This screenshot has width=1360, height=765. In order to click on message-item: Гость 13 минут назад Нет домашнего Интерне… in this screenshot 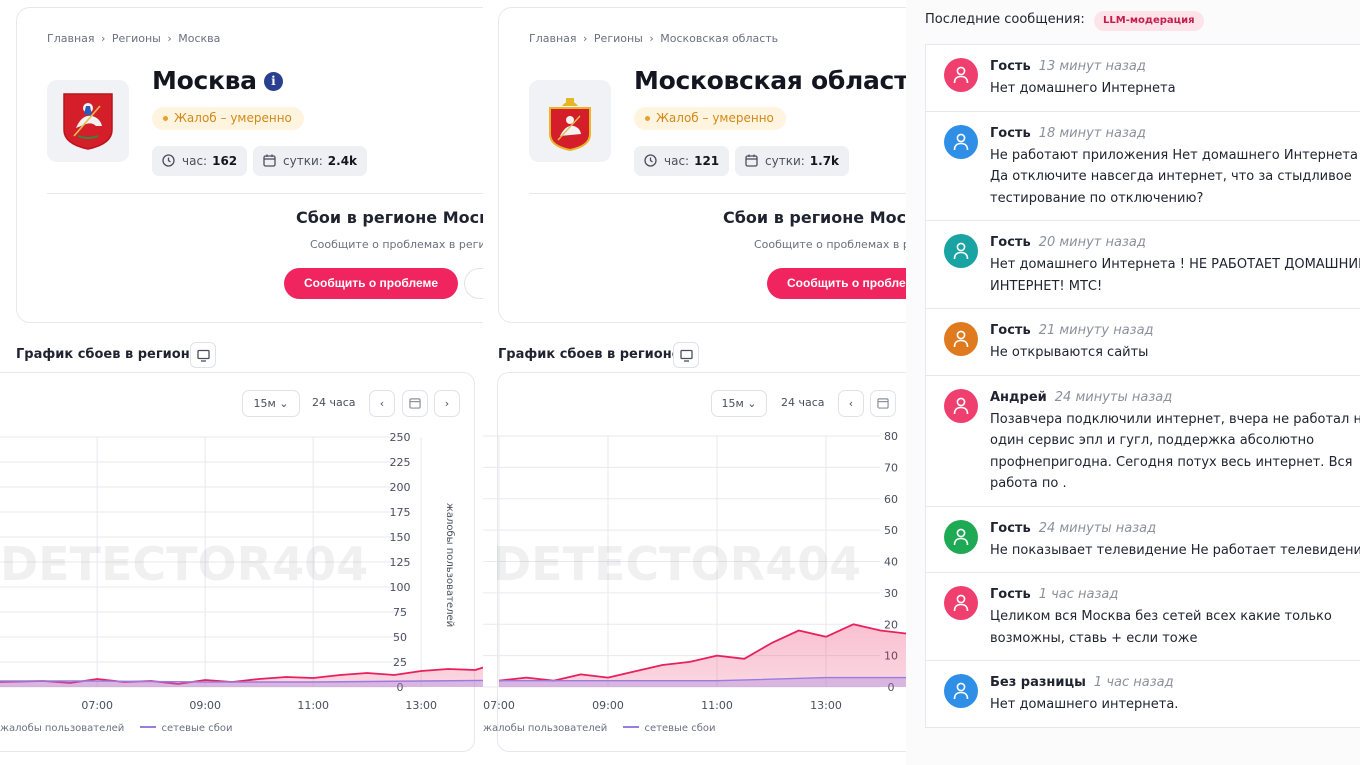, I will do `click(1143, 78)`.